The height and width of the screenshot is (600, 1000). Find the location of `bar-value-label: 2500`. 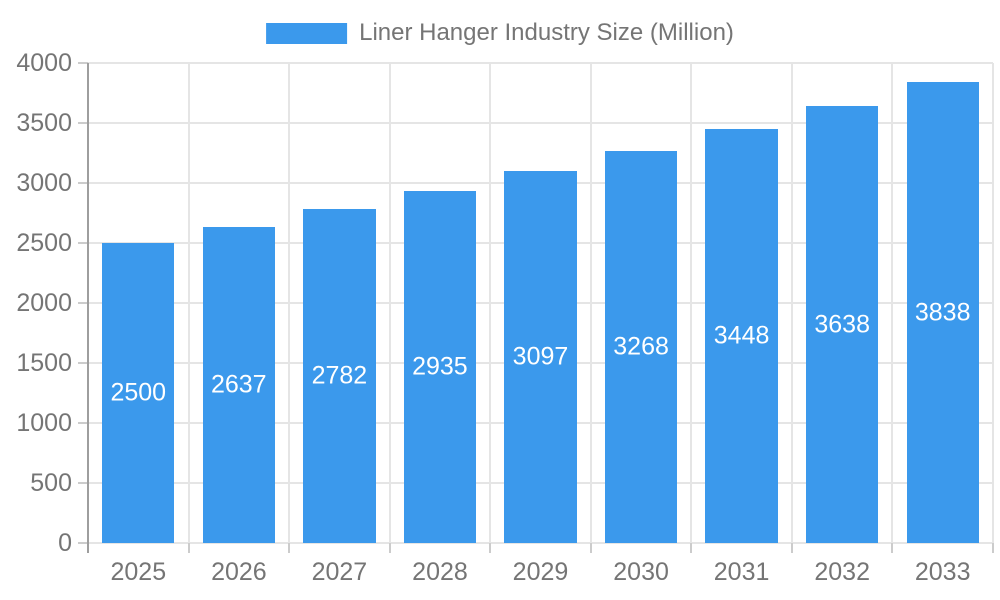

bar-value-label: 2500 is located at coordinates (138, 392).